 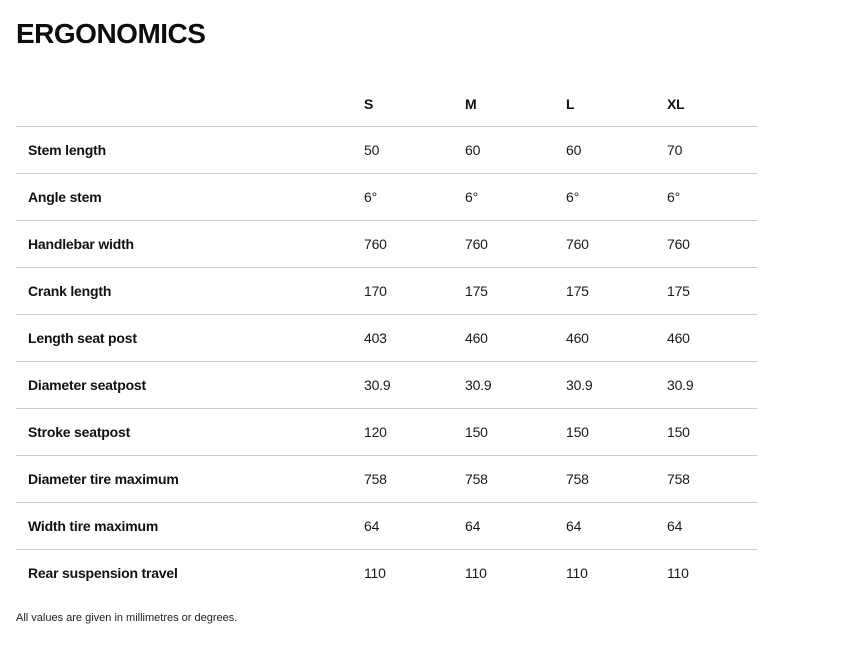 What do you see at coordinates (712, 104) in the screenshot?
I see `column-header-xl: XL` at bounding box center [712, 104].